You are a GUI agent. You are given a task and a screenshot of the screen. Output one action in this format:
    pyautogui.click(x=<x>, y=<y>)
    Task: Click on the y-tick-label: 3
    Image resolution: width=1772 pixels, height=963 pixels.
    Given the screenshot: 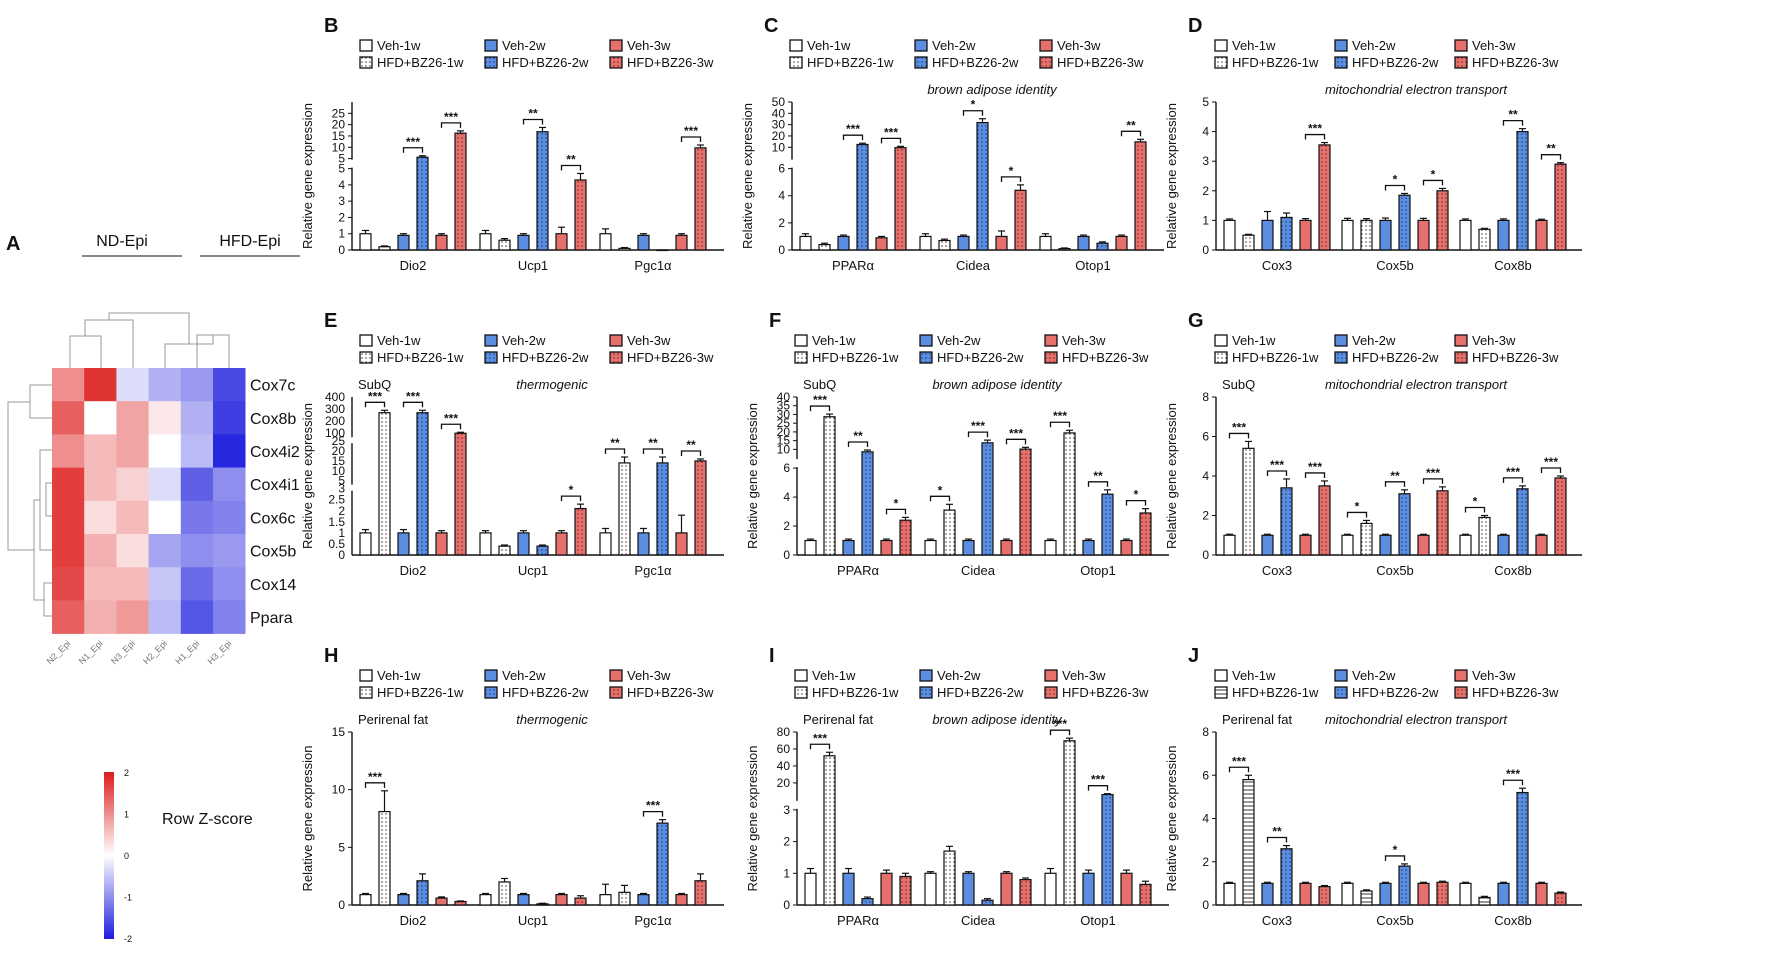 What is the action you would take?
    pyautogui.click(x=341, y=201)
    